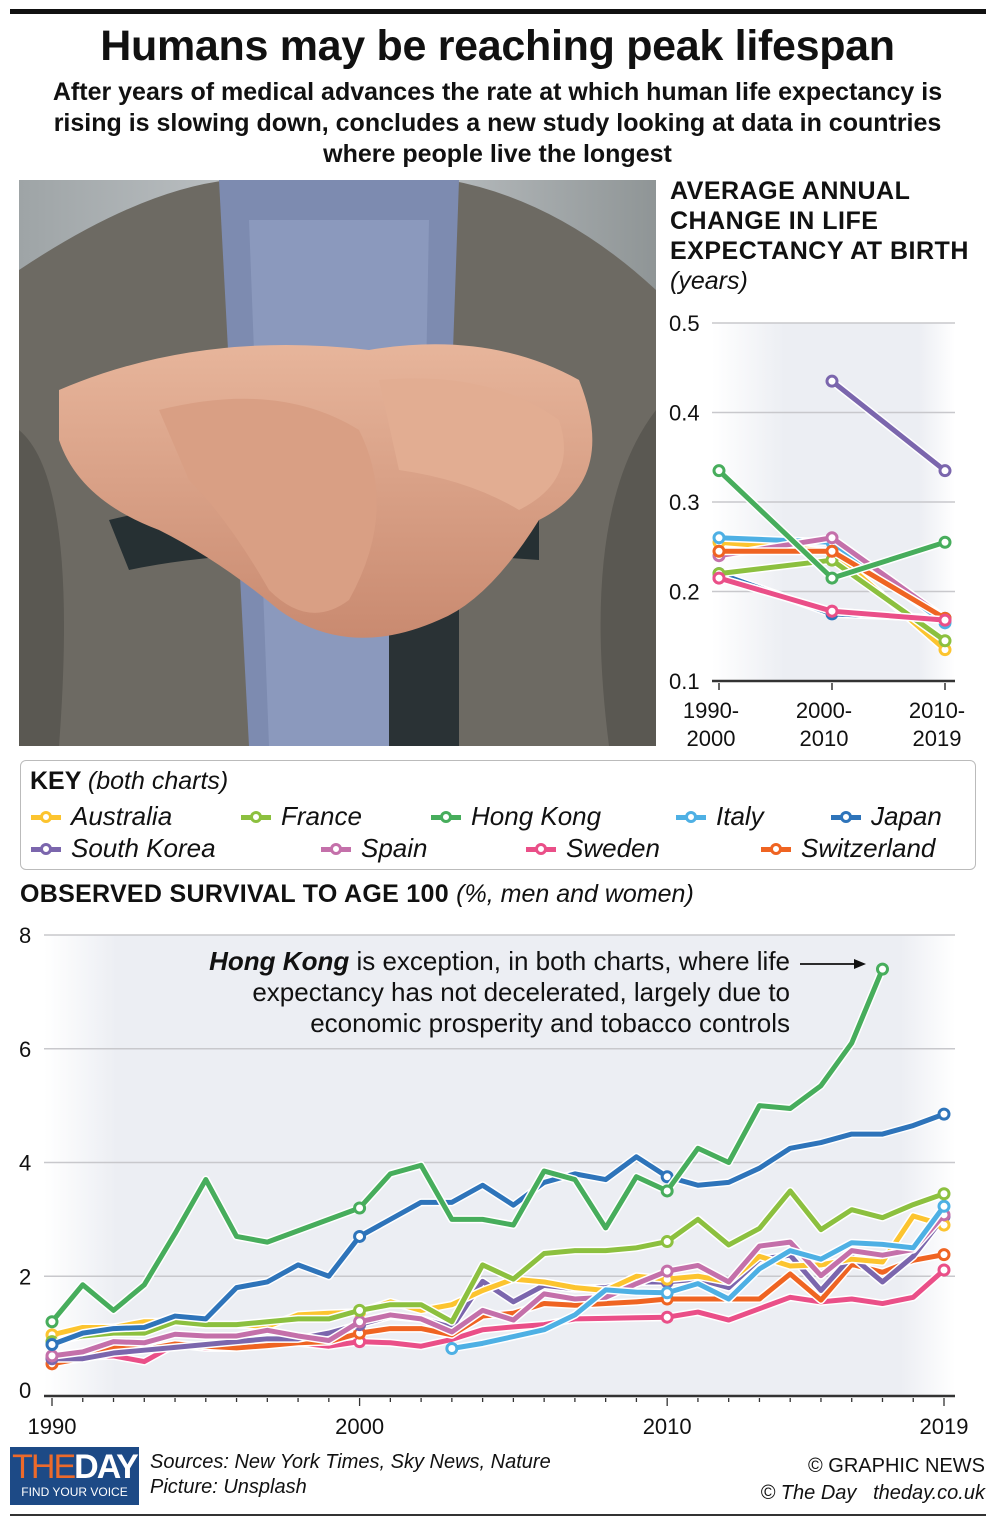 The image size is (995, 1536). Describe the element at coordinates (129, 781) in the screenshot. I see `key-title: KEY (both charts)` at that location.